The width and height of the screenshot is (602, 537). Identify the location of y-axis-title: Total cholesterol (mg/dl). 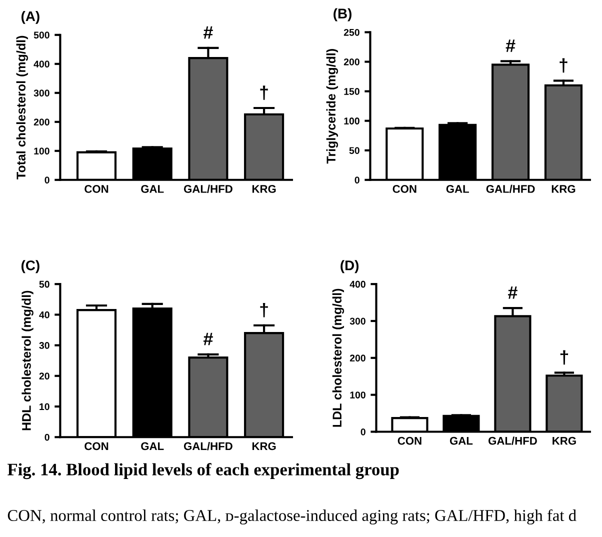
(22, 108).